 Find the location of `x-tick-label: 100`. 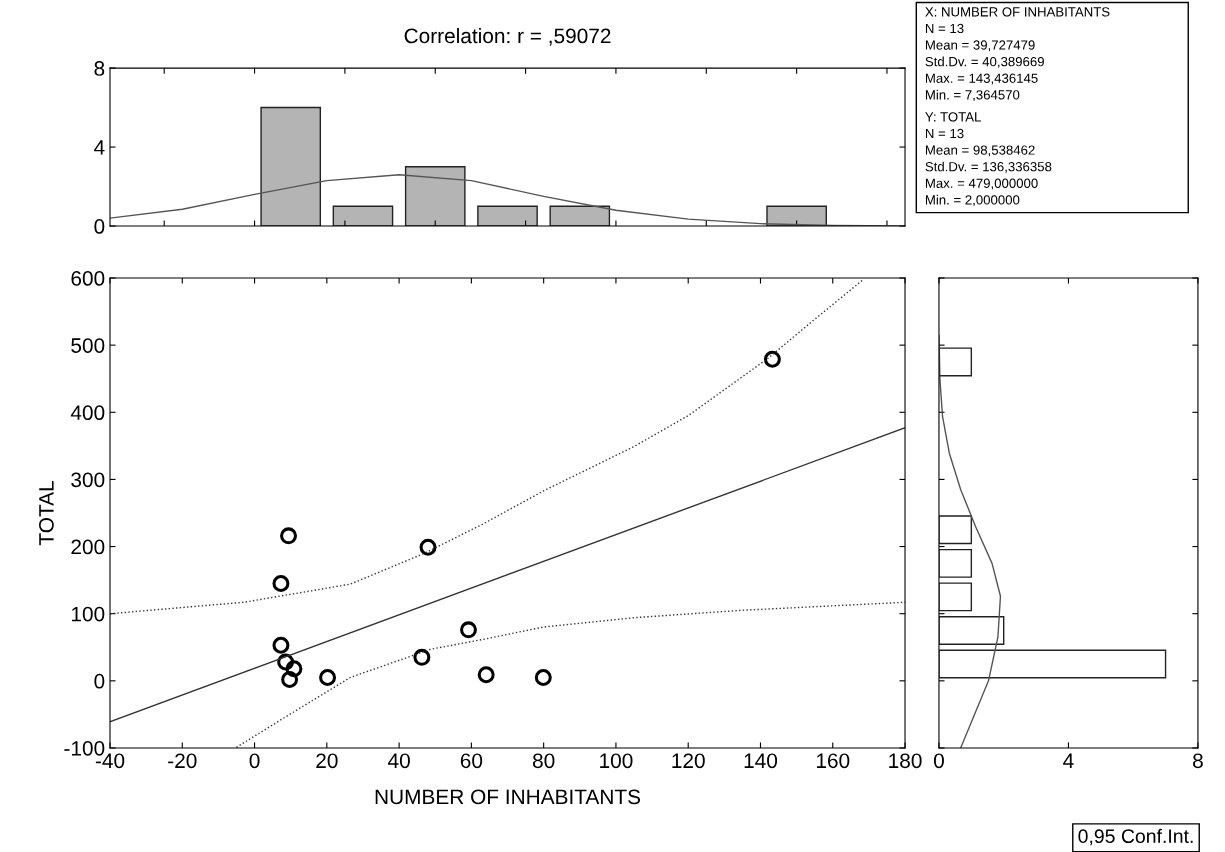

x-tick-label: 100 is located at coordinates (616, 761).